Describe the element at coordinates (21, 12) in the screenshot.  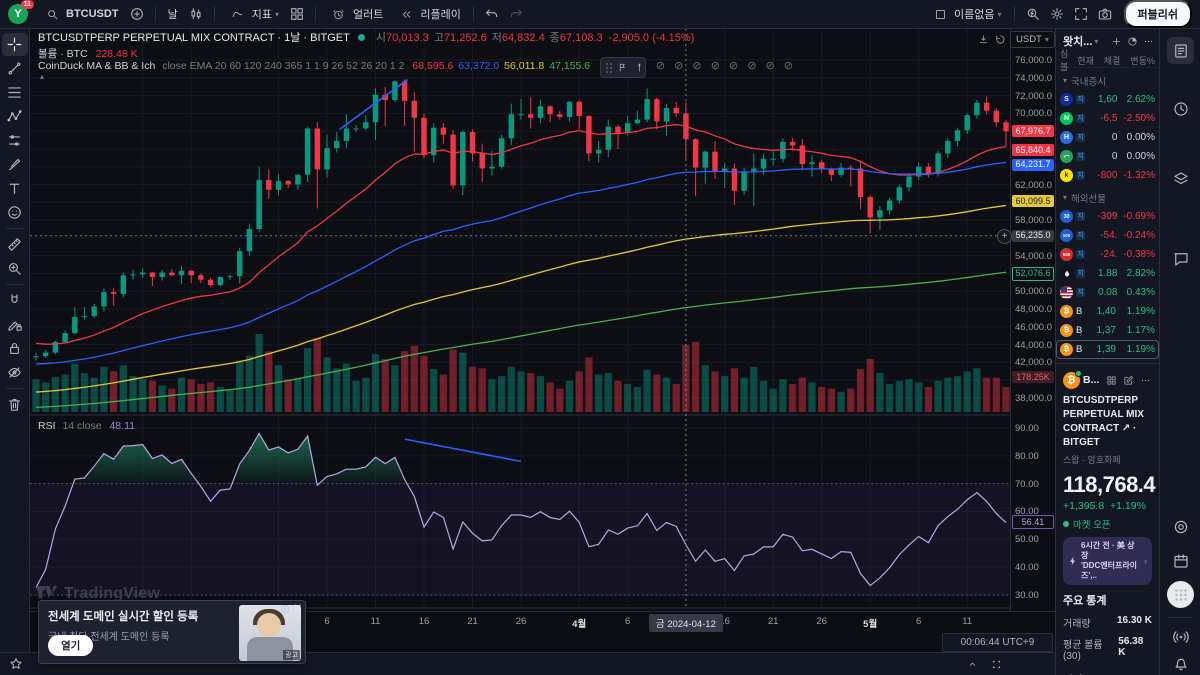
I see `user-avatar: Y 11` at that location.